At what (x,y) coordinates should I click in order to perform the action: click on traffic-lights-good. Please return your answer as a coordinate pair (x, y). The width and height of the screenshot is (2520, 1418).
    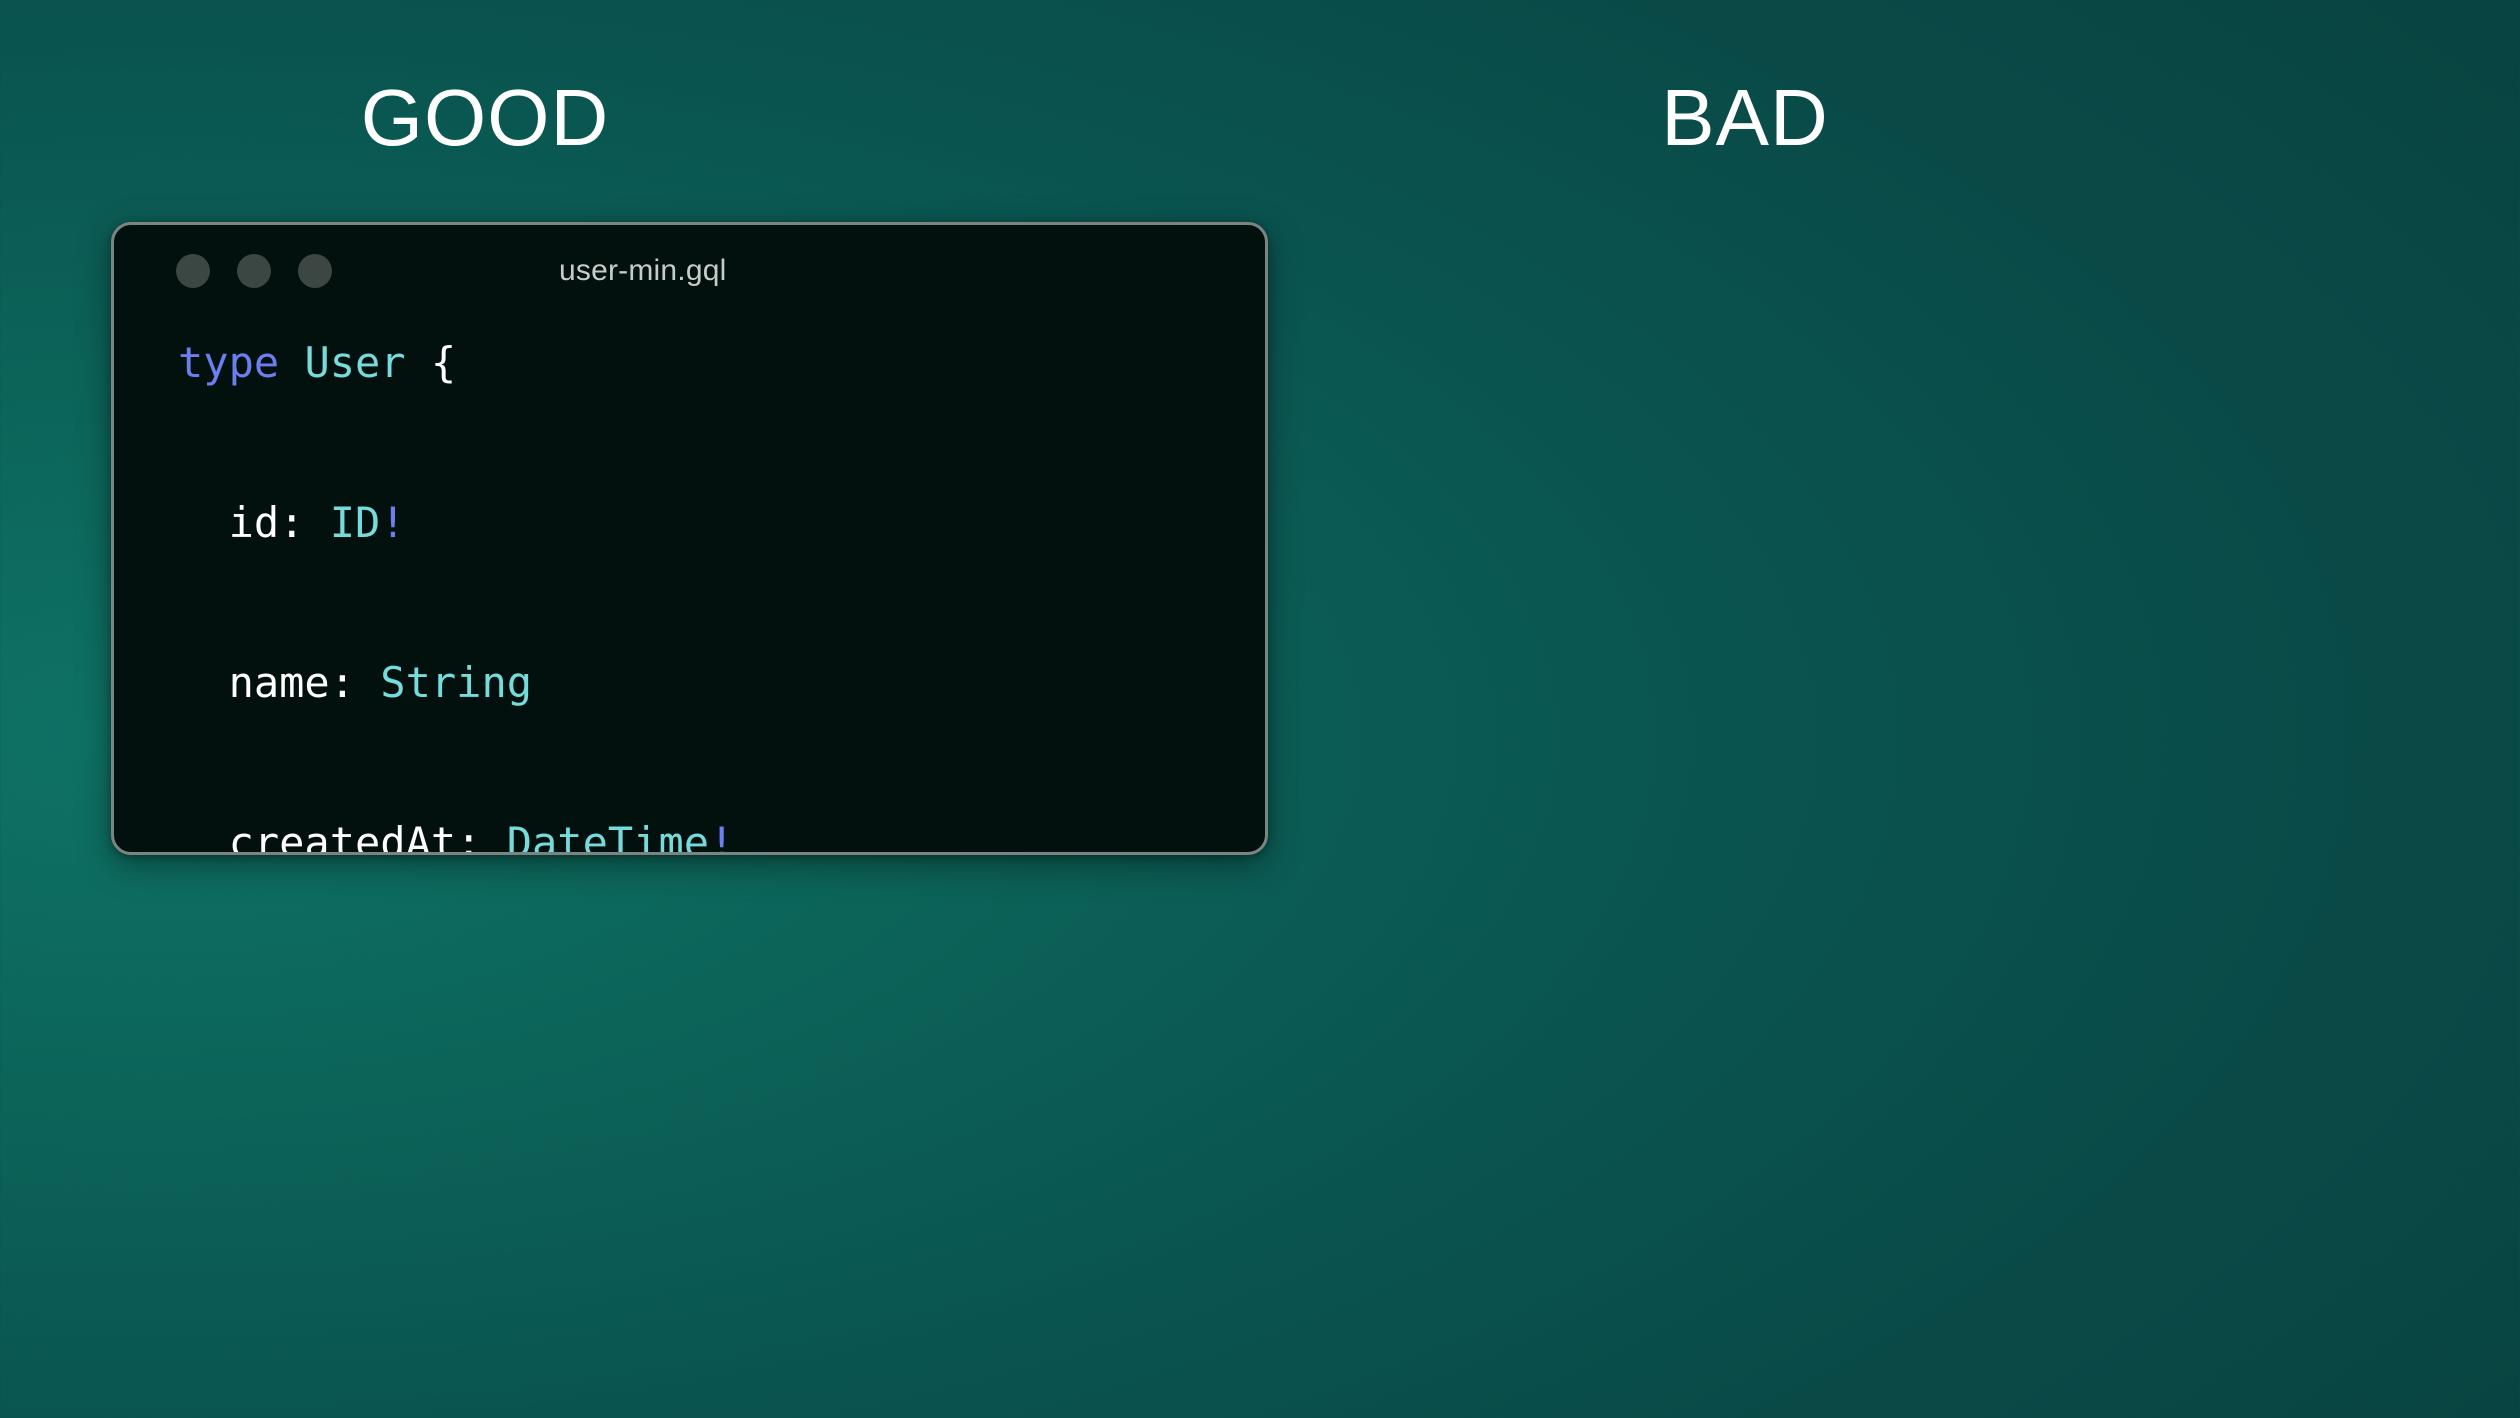
    Looking at the image, I should click on (254, 271).